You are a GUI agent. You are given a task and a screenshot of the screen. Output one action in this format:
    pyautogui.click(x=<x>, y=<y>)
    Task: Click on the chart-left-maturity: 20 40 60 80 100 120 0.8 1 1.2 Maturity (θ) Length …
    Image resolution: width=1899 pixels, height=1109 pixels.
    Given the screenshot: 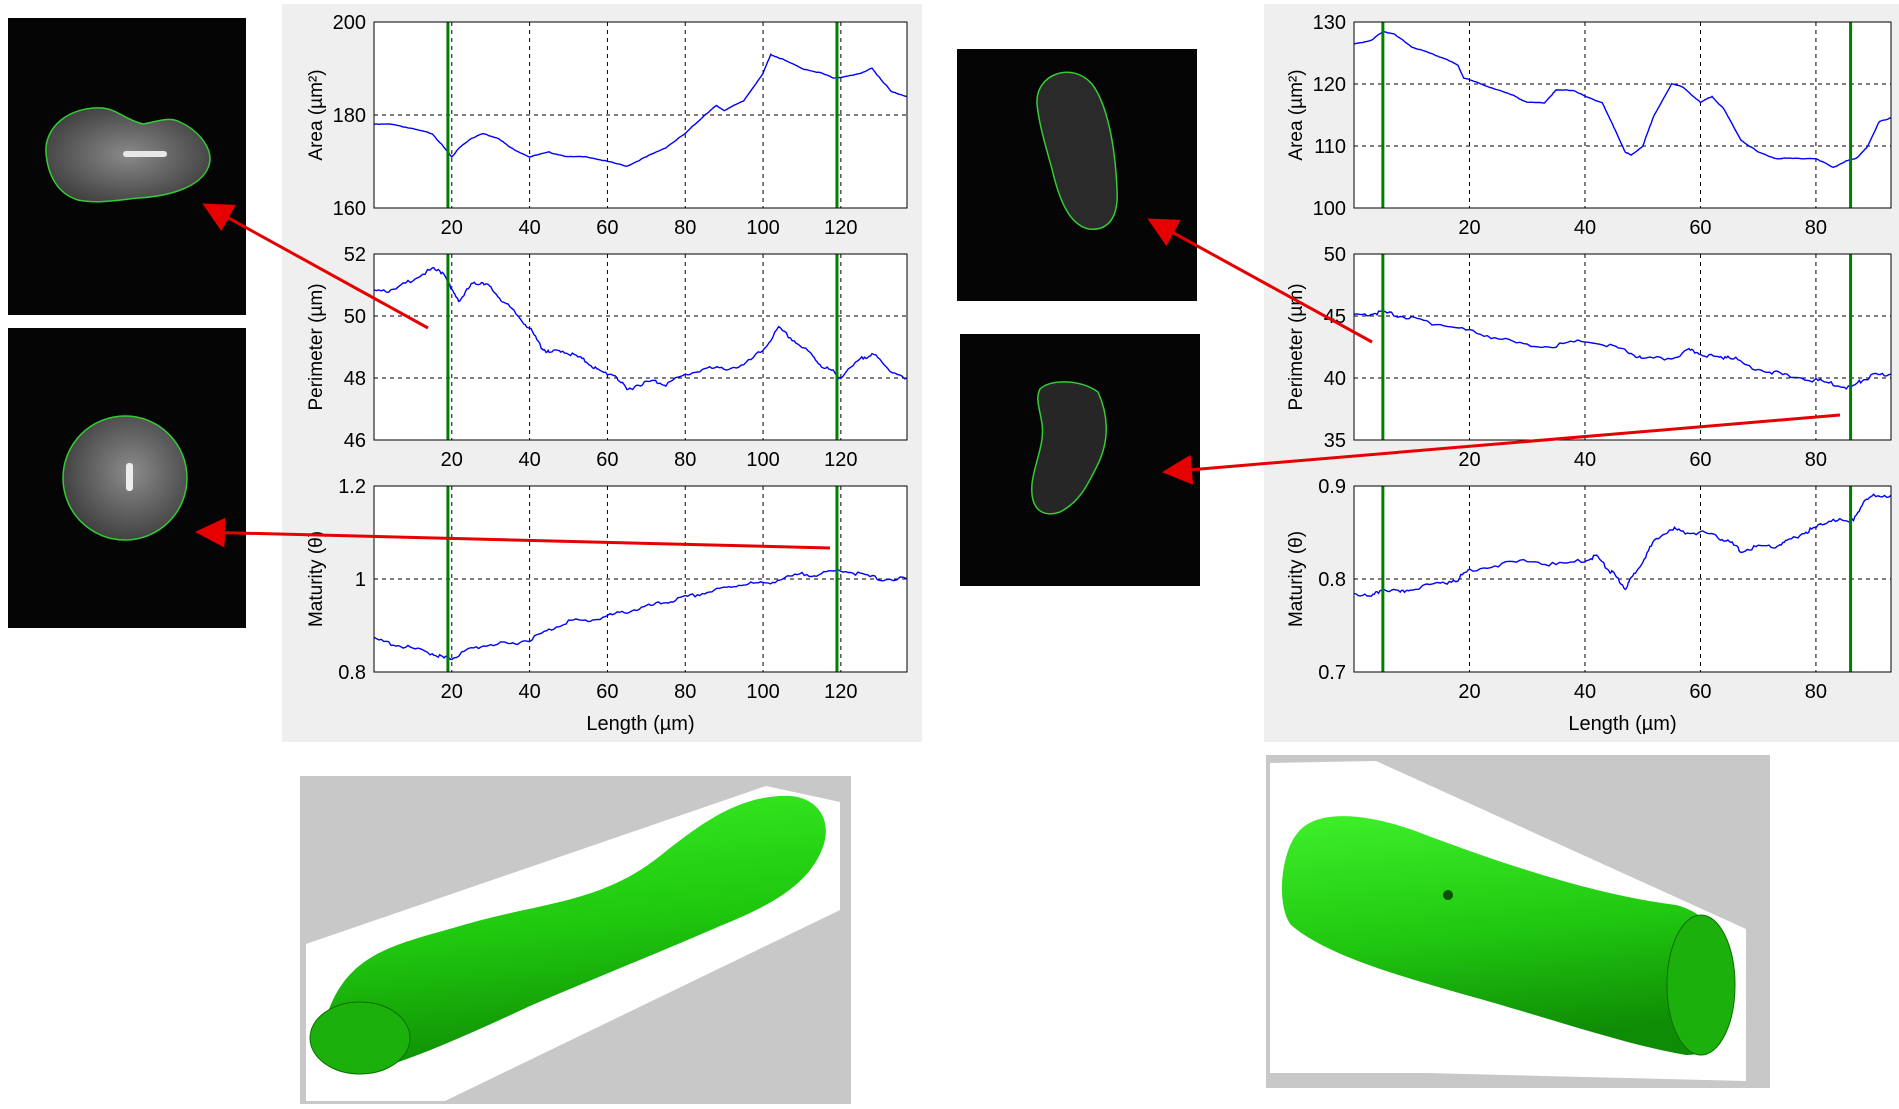 What is the action you would take?
    pyautogui.click(x=607, y=605)
    